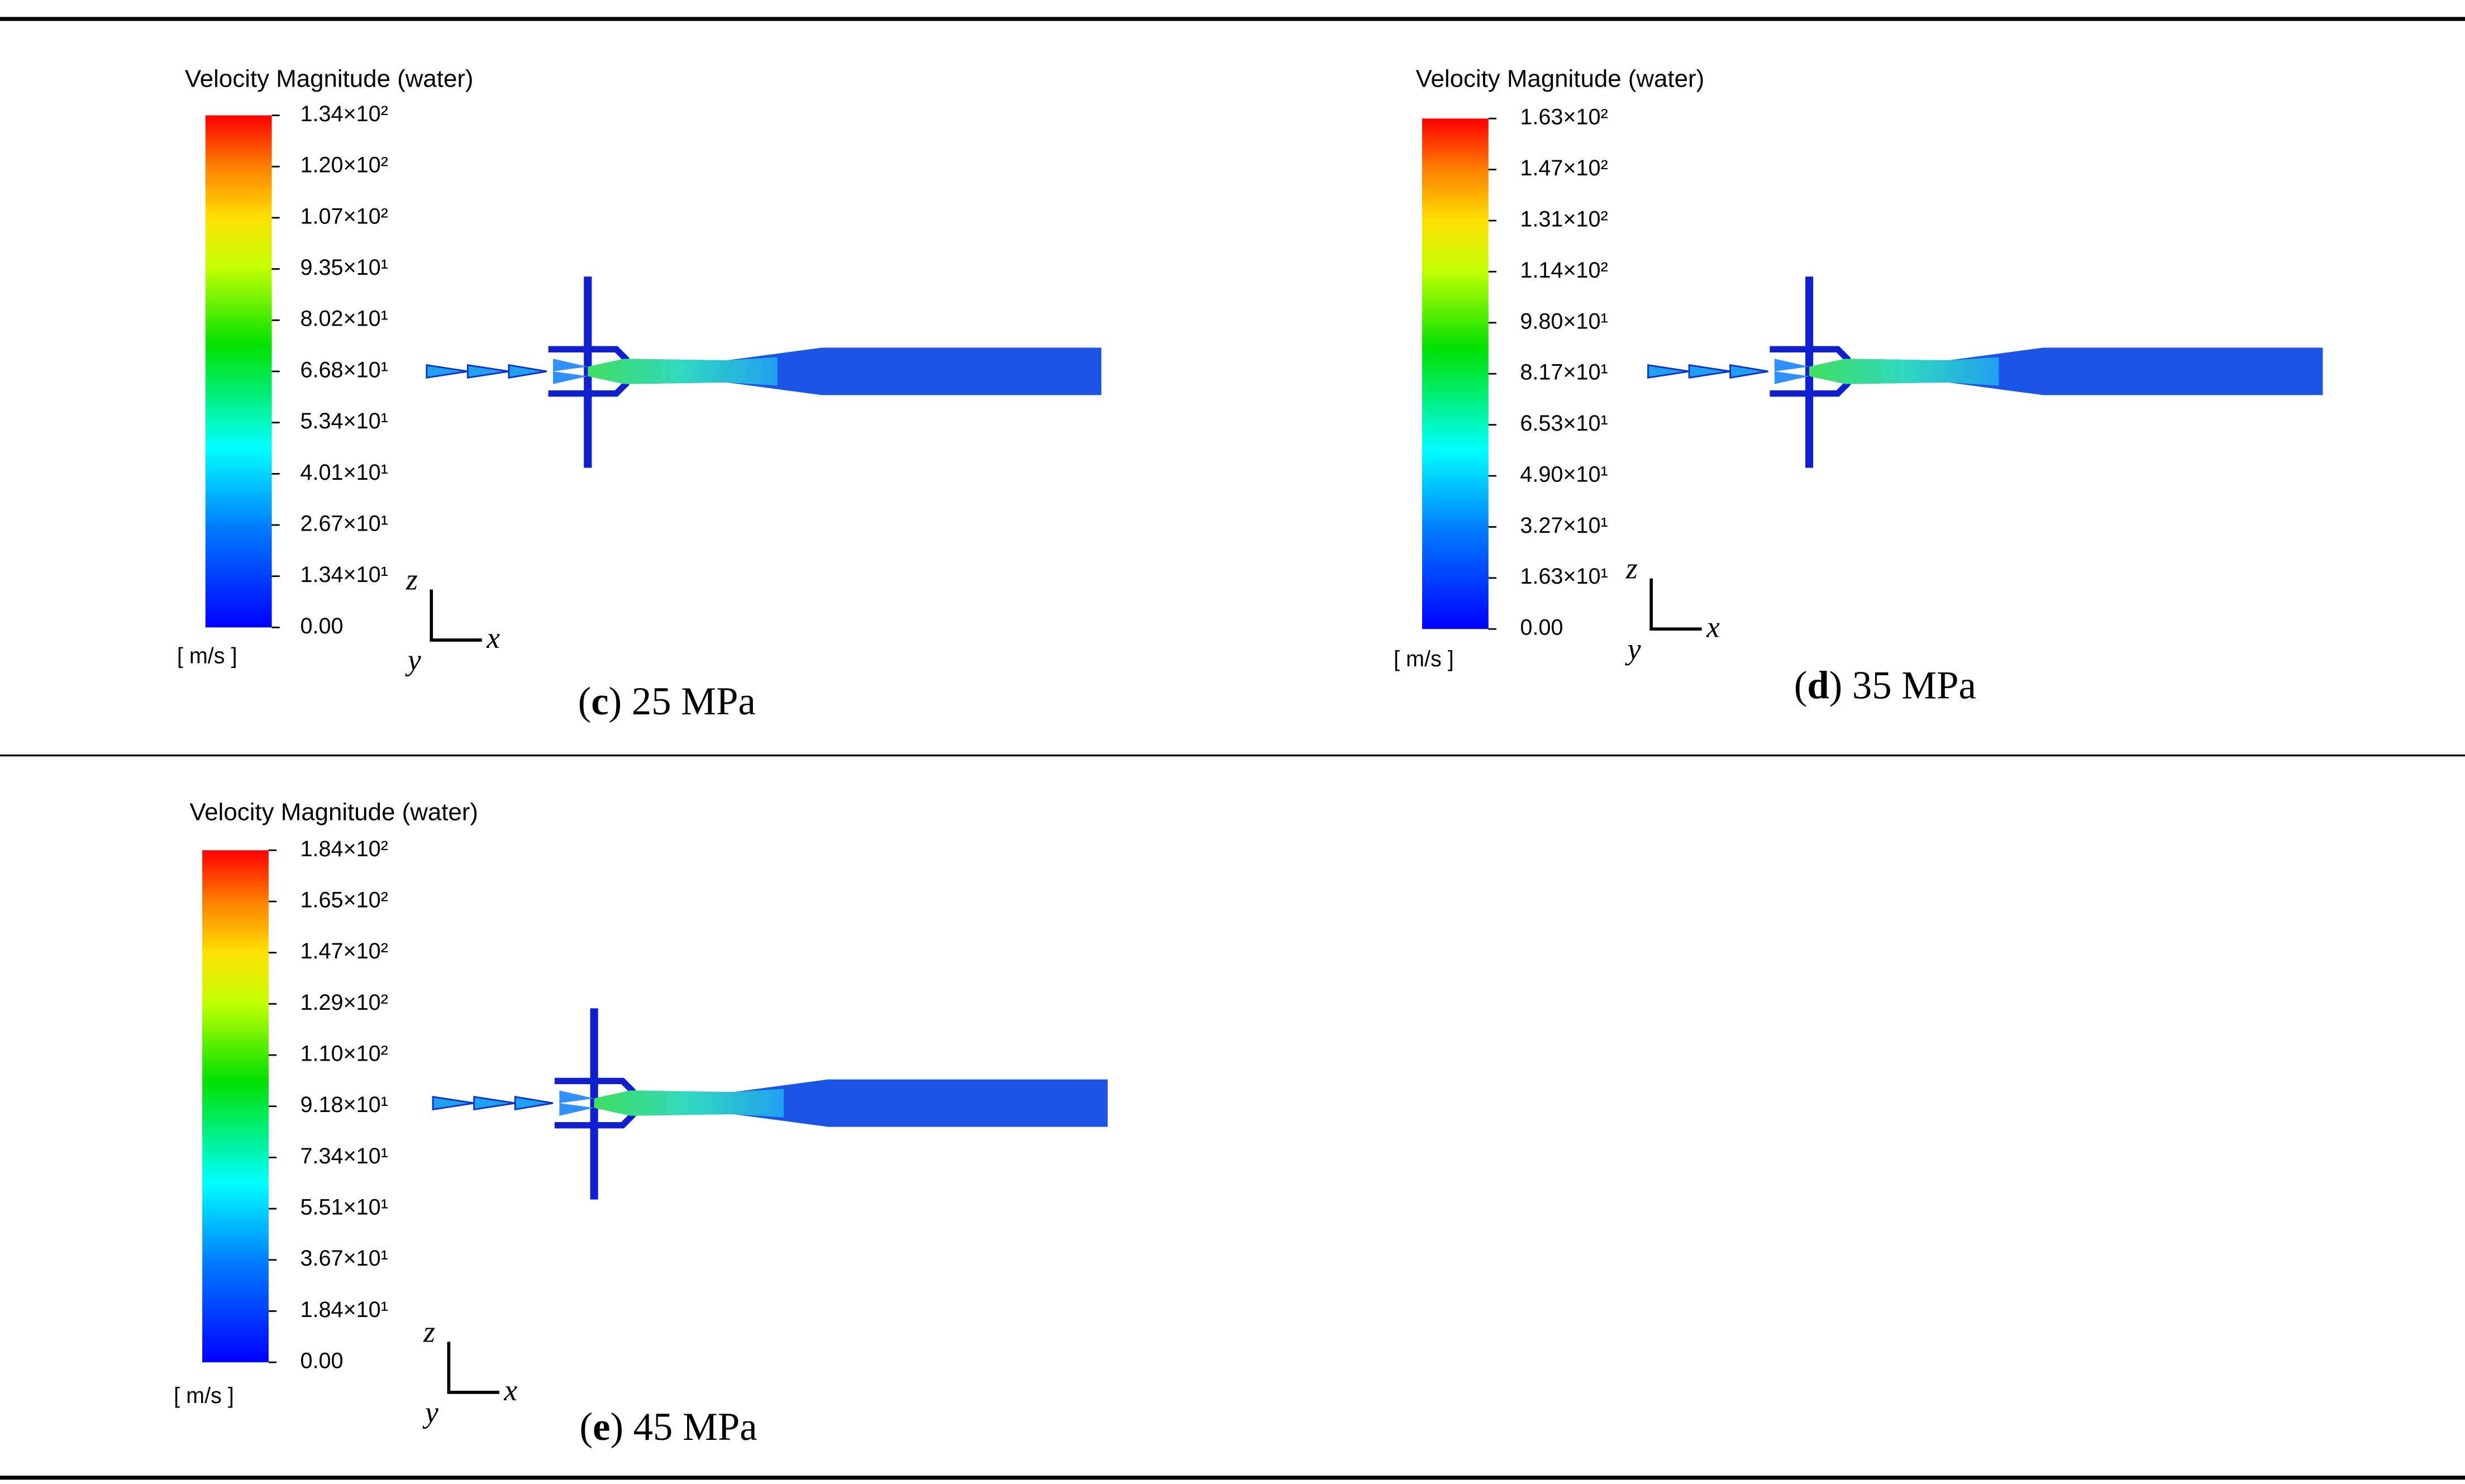 This screenshot has height=1484, width=2465. What do you see at coordinates (1564, 525) in the screenshot?
I see `tick-label: 3.27×10¹` at bounding box center [1564, 525].